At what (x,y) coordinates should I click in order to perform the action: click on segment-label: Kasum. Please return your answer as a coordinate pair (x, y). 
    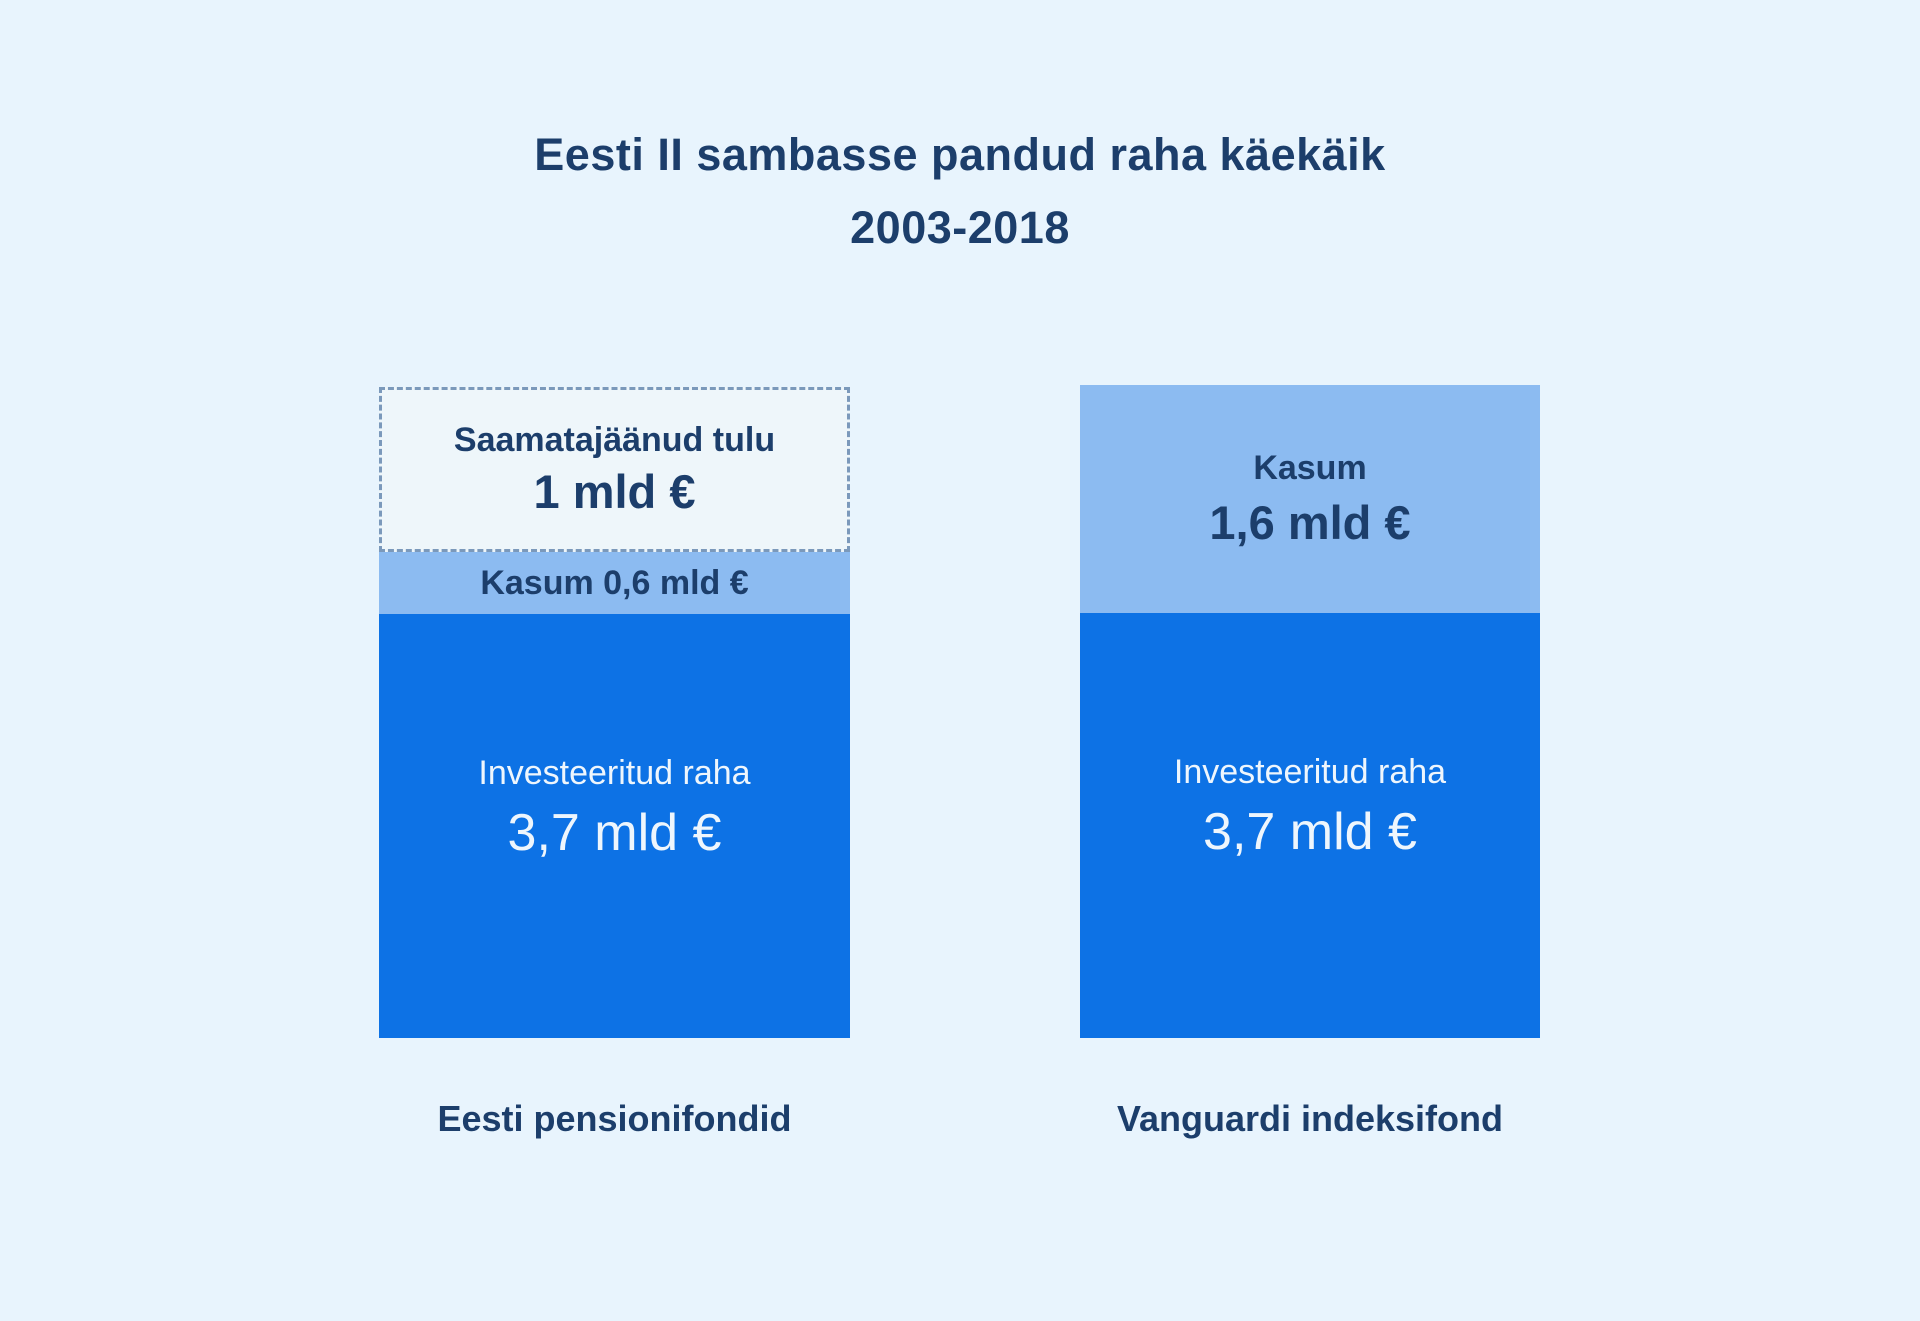
    Looking at the image, I should click on (1310, 467).